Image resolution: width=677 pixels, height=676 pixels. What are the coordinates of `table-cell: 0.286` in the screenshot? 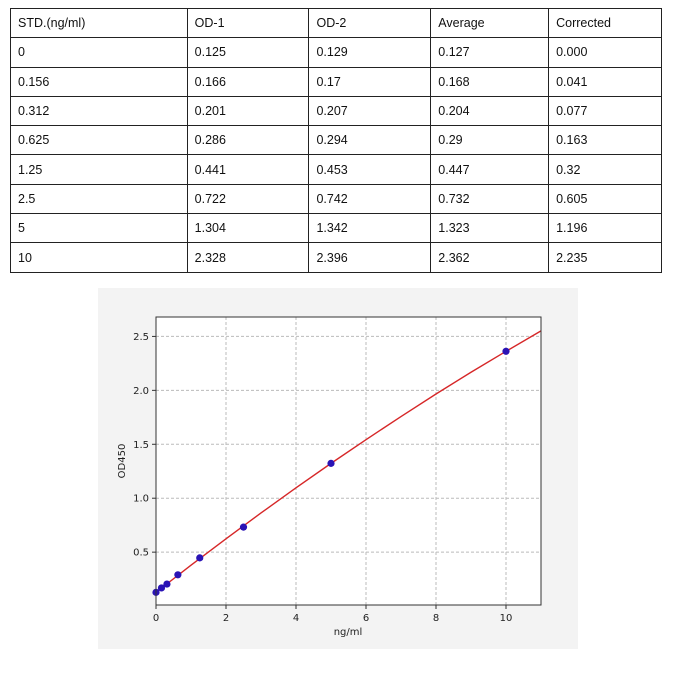 It's located at (248, 140).